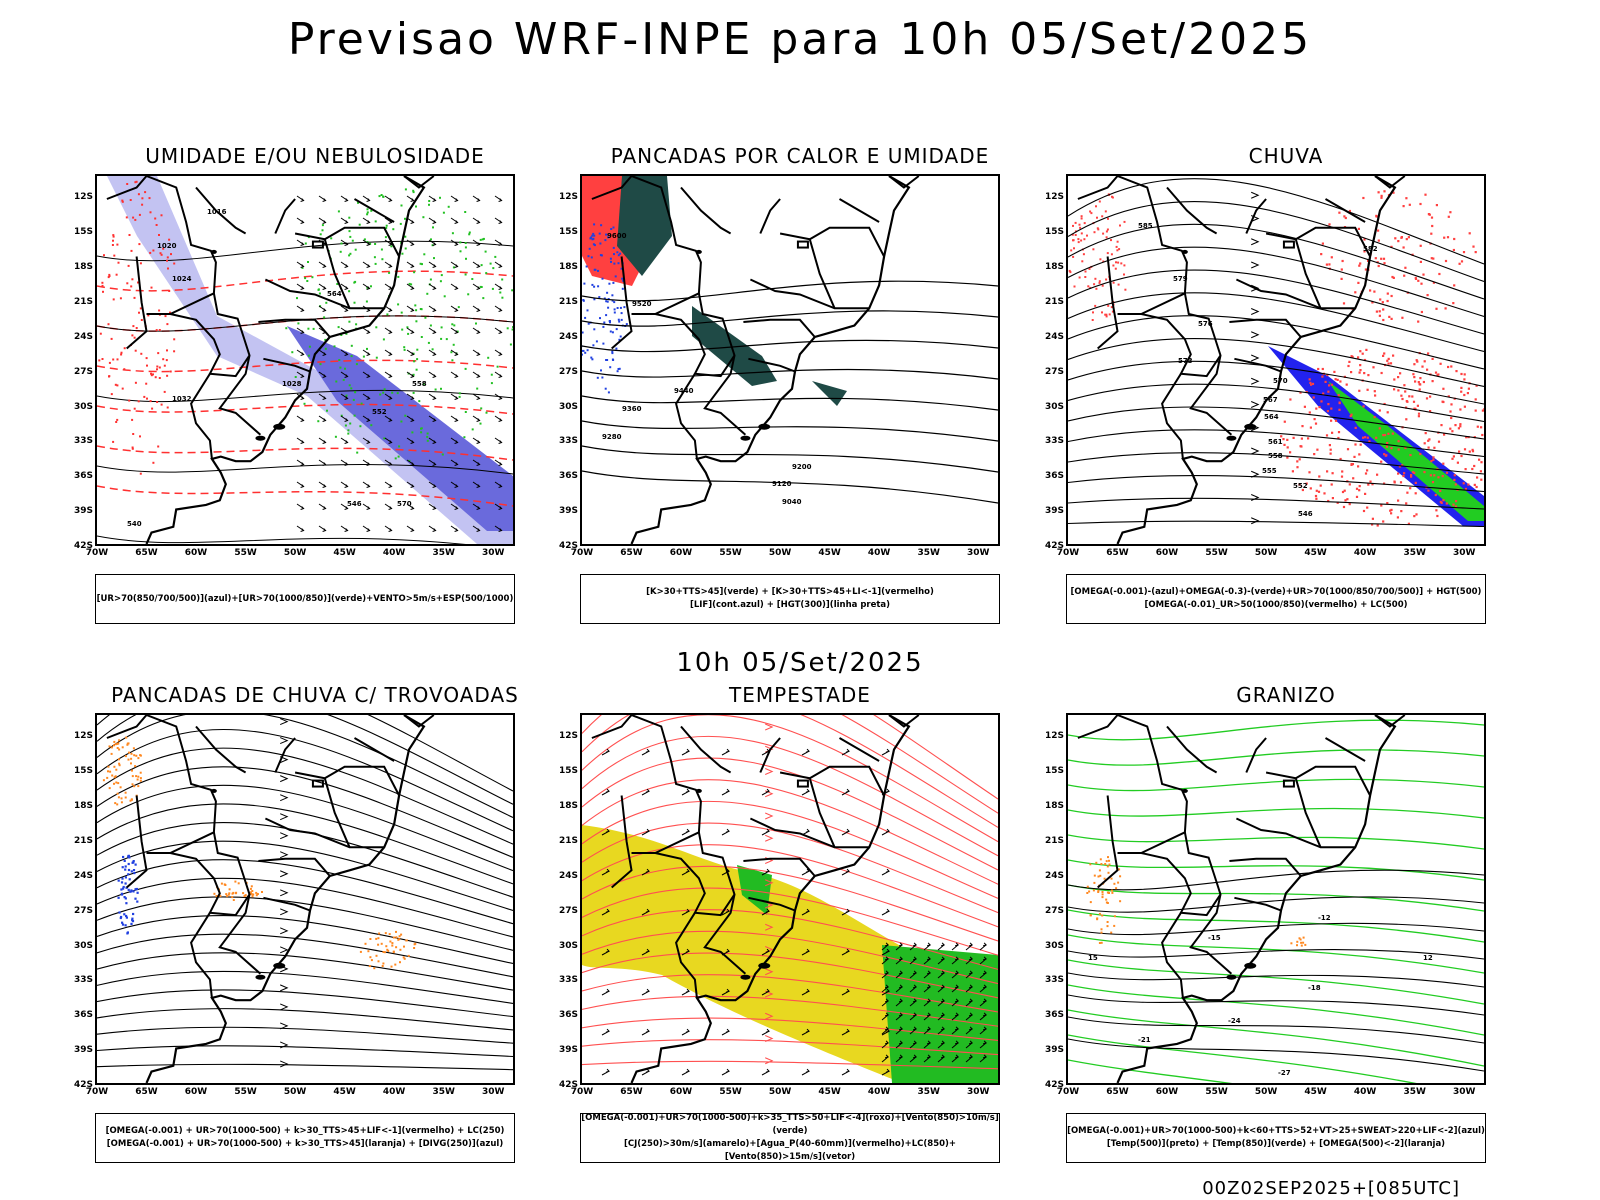  Describe the element at coordinates (612, 437) in the screenshot. I see `contour-label: 9280` at that location.